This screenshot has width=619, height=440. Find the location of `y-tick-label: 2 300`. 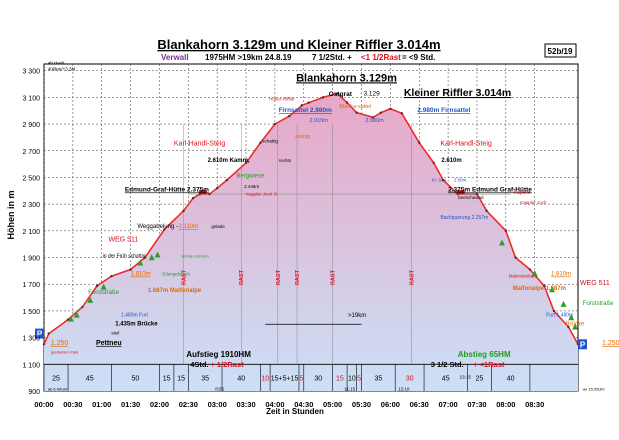

y-tick-label: 2 300 is located at coordinates (31, 205).